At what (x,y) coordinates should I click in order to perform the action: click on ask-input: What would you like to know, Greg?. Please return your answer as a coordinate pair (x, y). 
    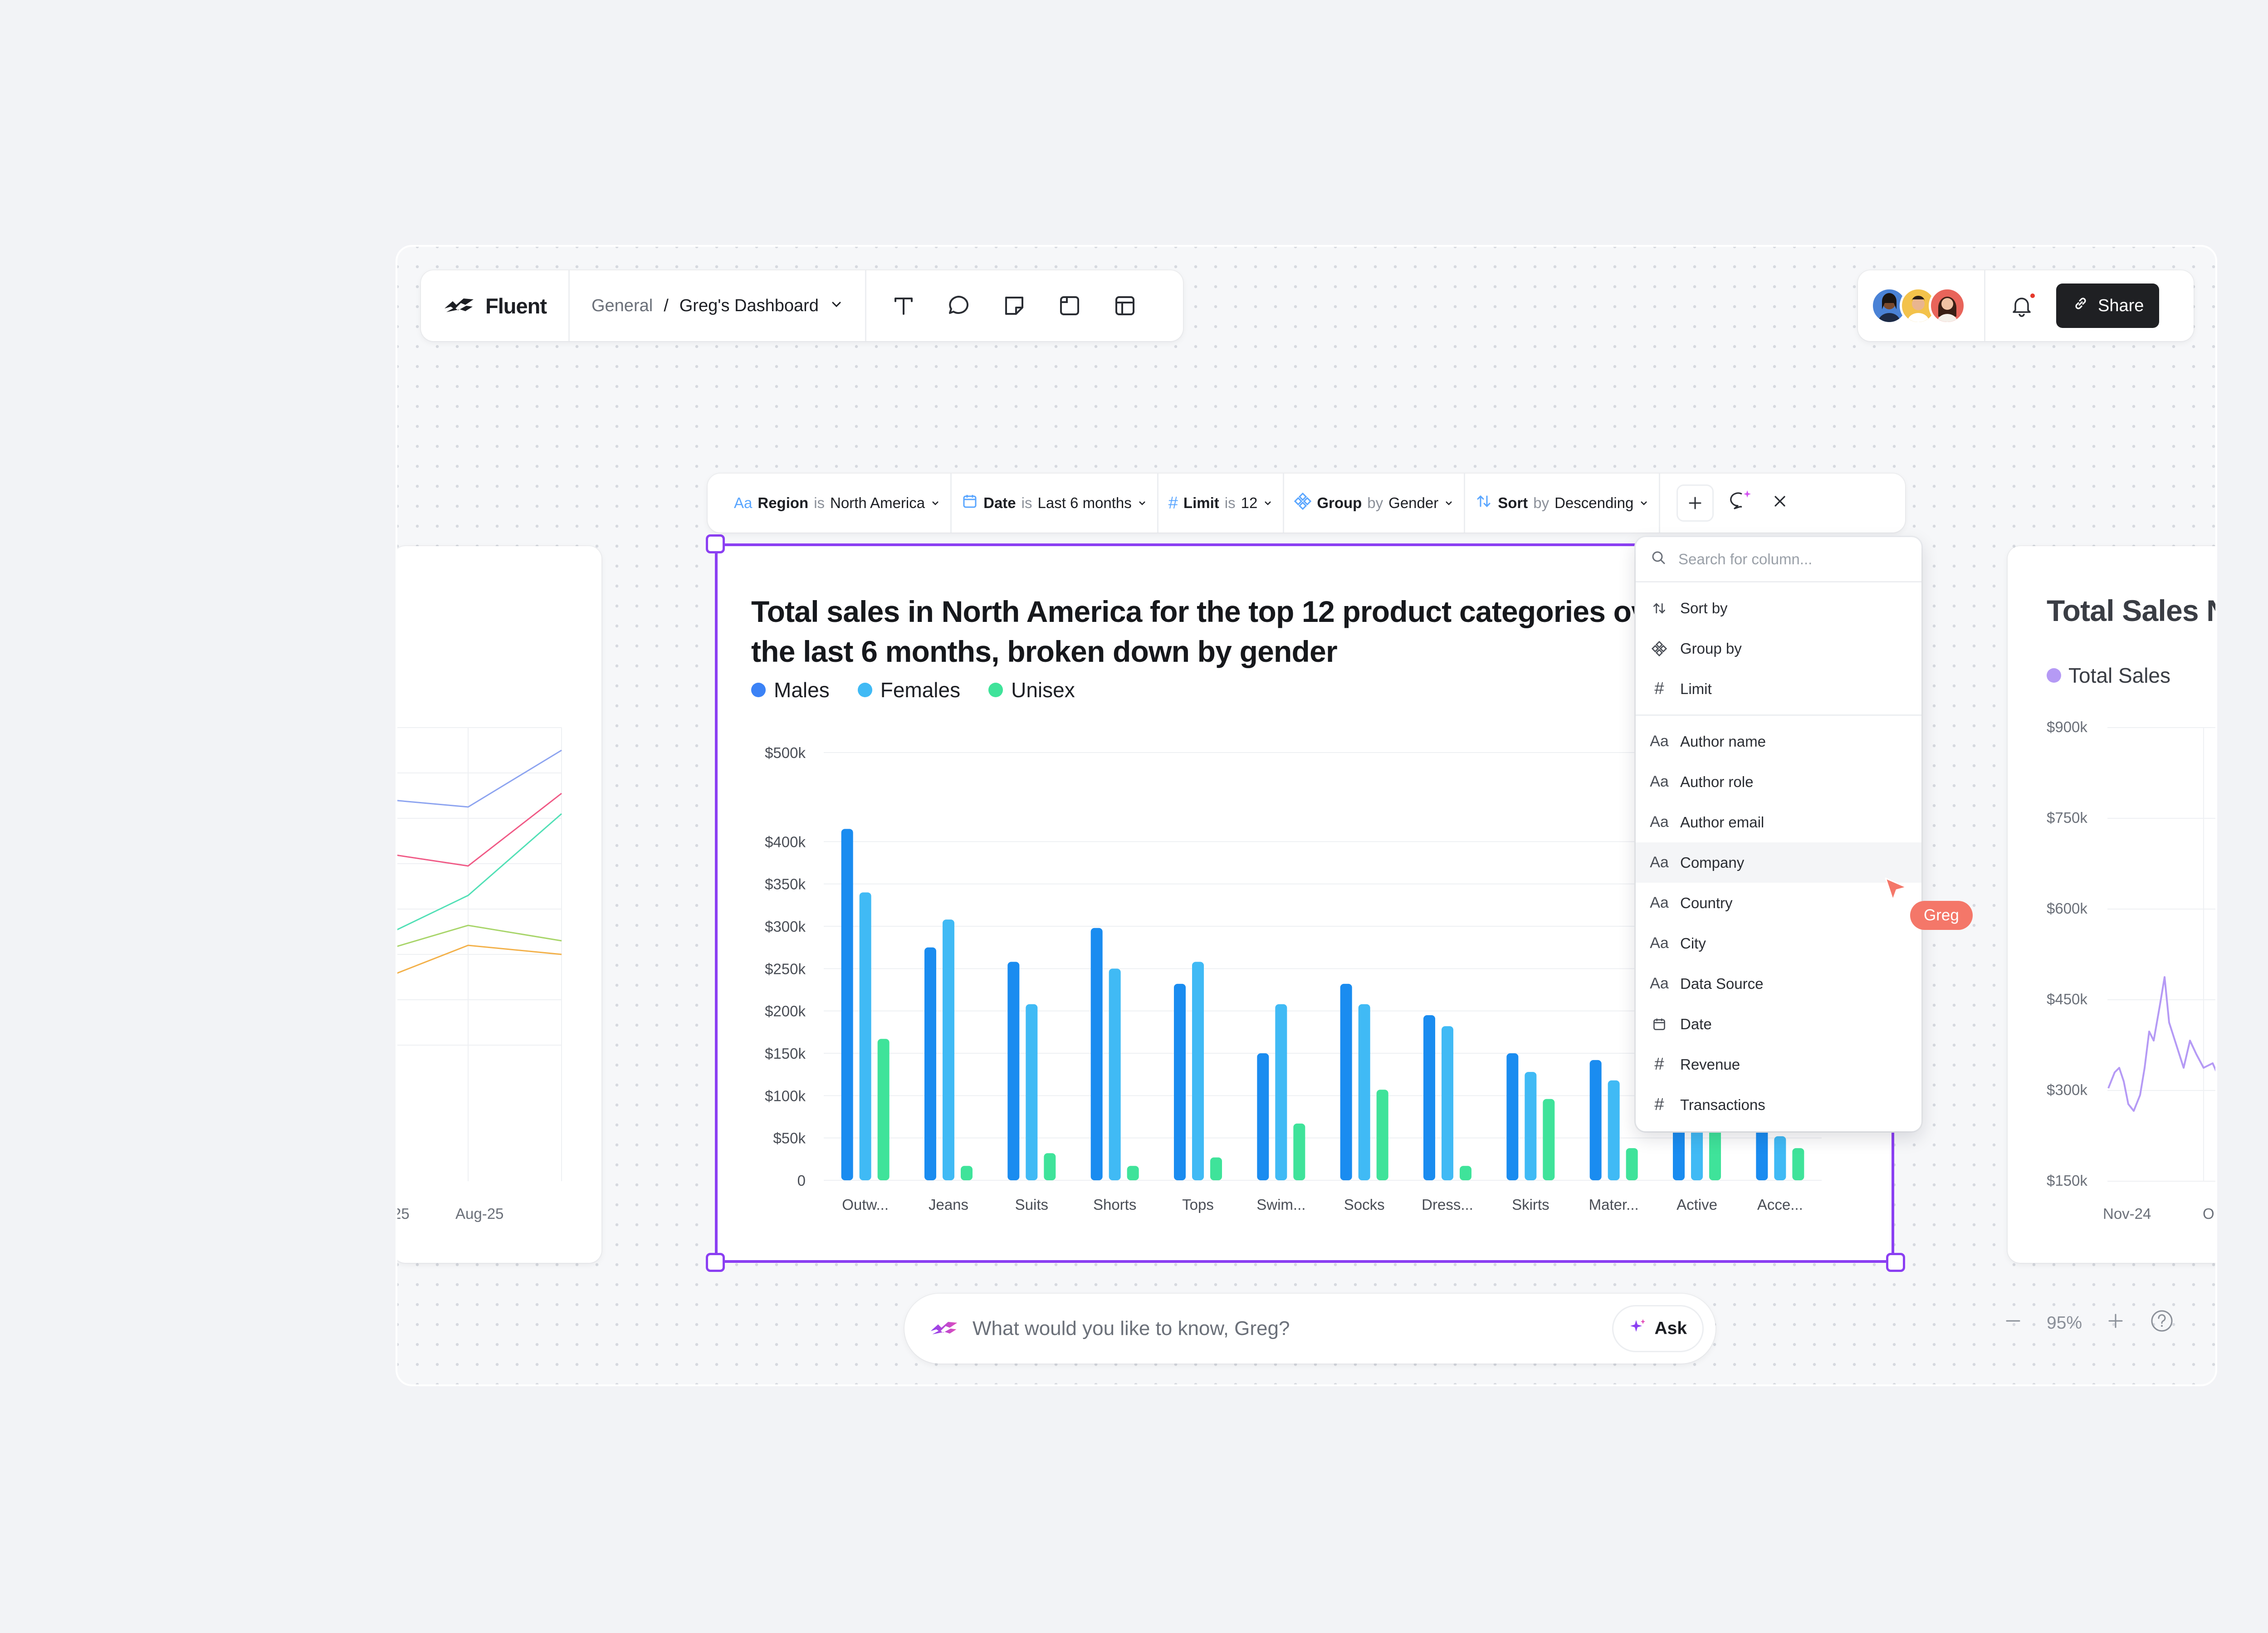
    Looking at the image, I should click on (1131, 1328).